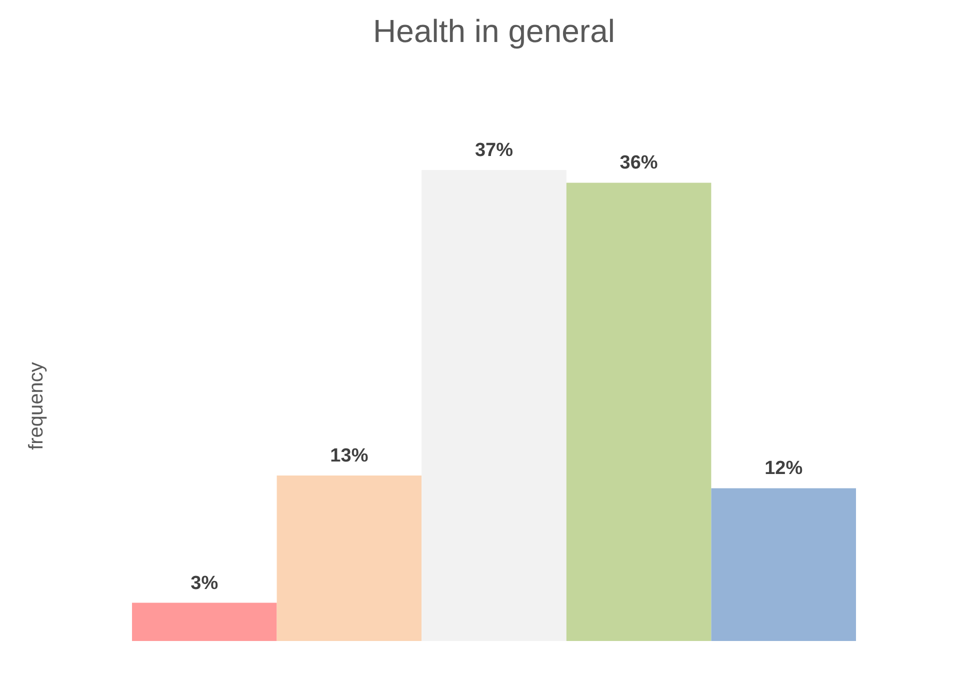 The width and height of the screenshot is (965, 689). I want to click on data-label: 12%, so click(783, 469).